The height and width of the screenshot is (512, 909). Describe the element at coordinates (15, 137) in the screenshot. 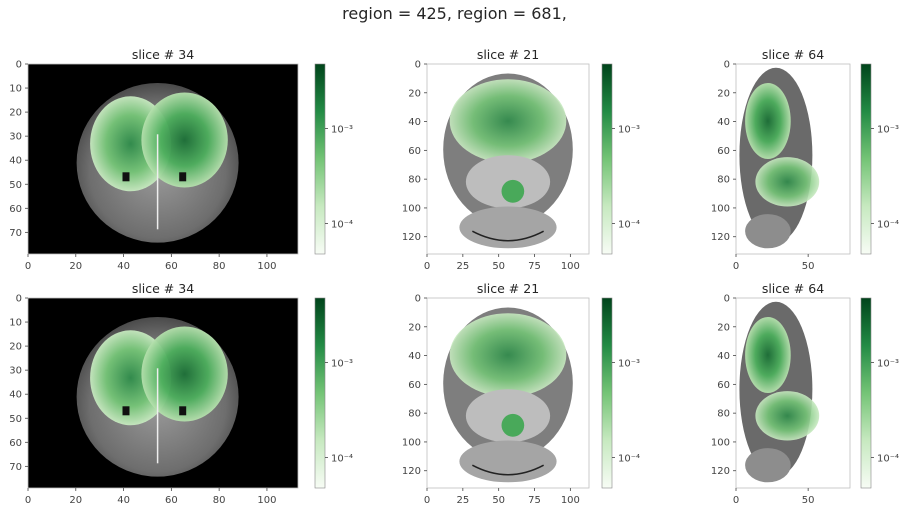

I see `y-tick-label: 30` at that location.